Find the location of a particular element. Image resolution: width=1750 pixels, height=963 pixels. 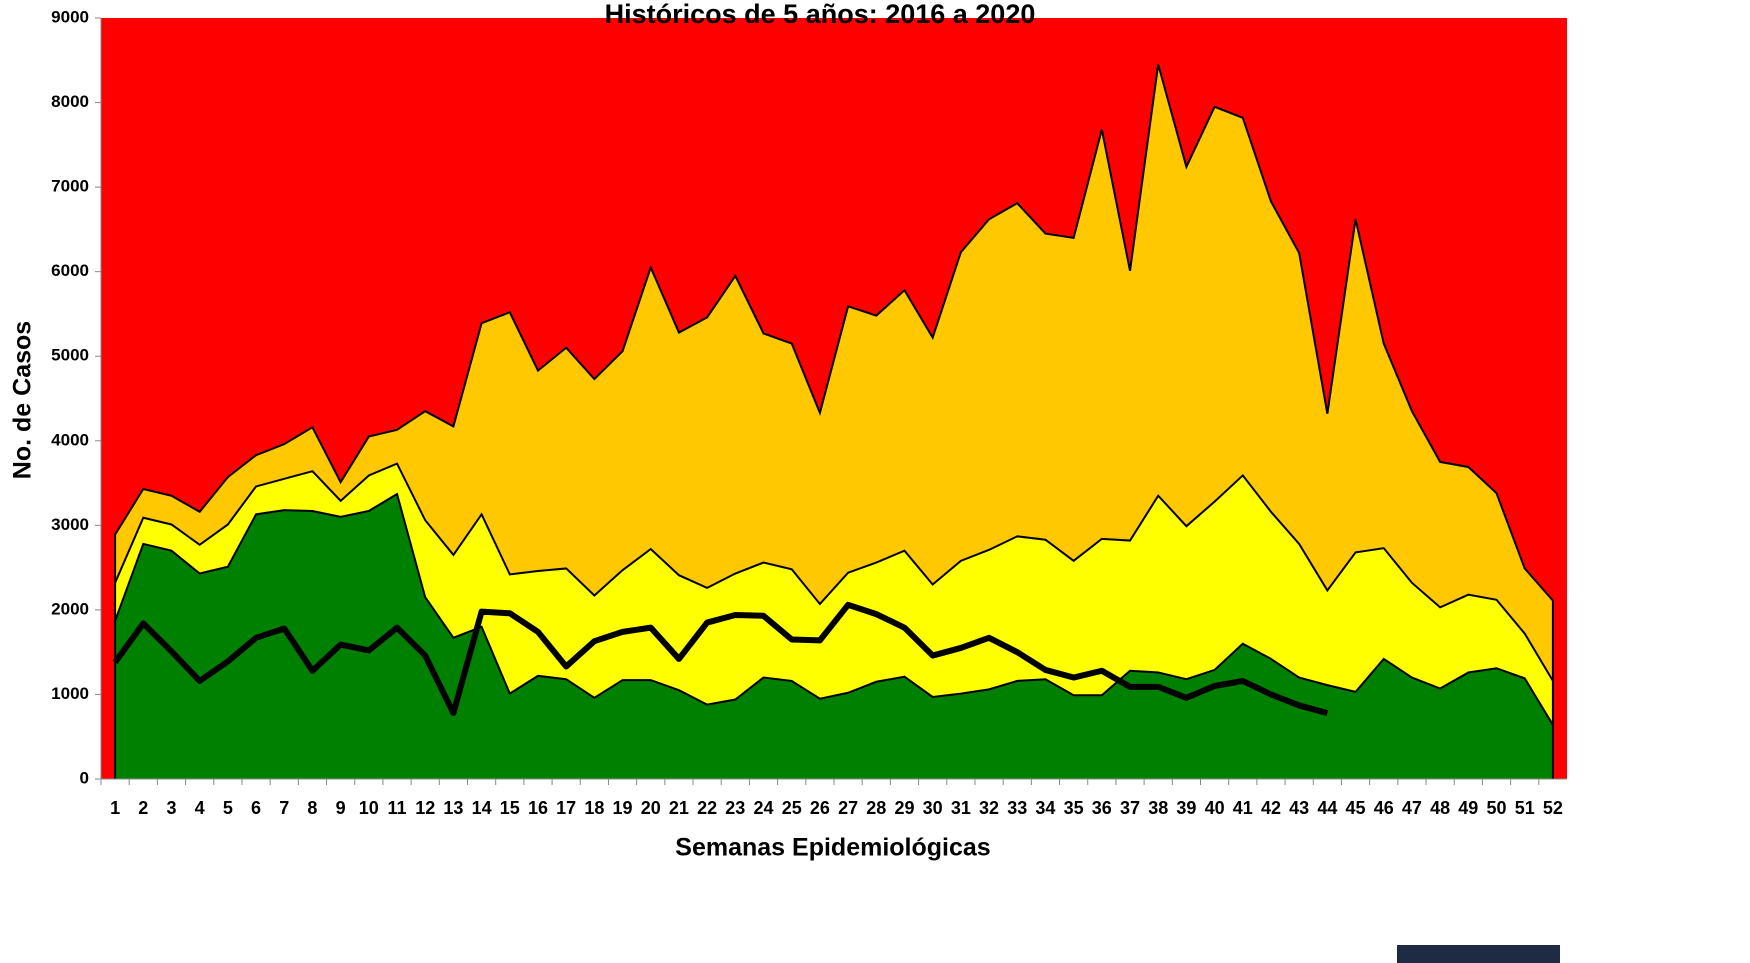

x-tick-label: 29 is located at coordinates (904, 808).